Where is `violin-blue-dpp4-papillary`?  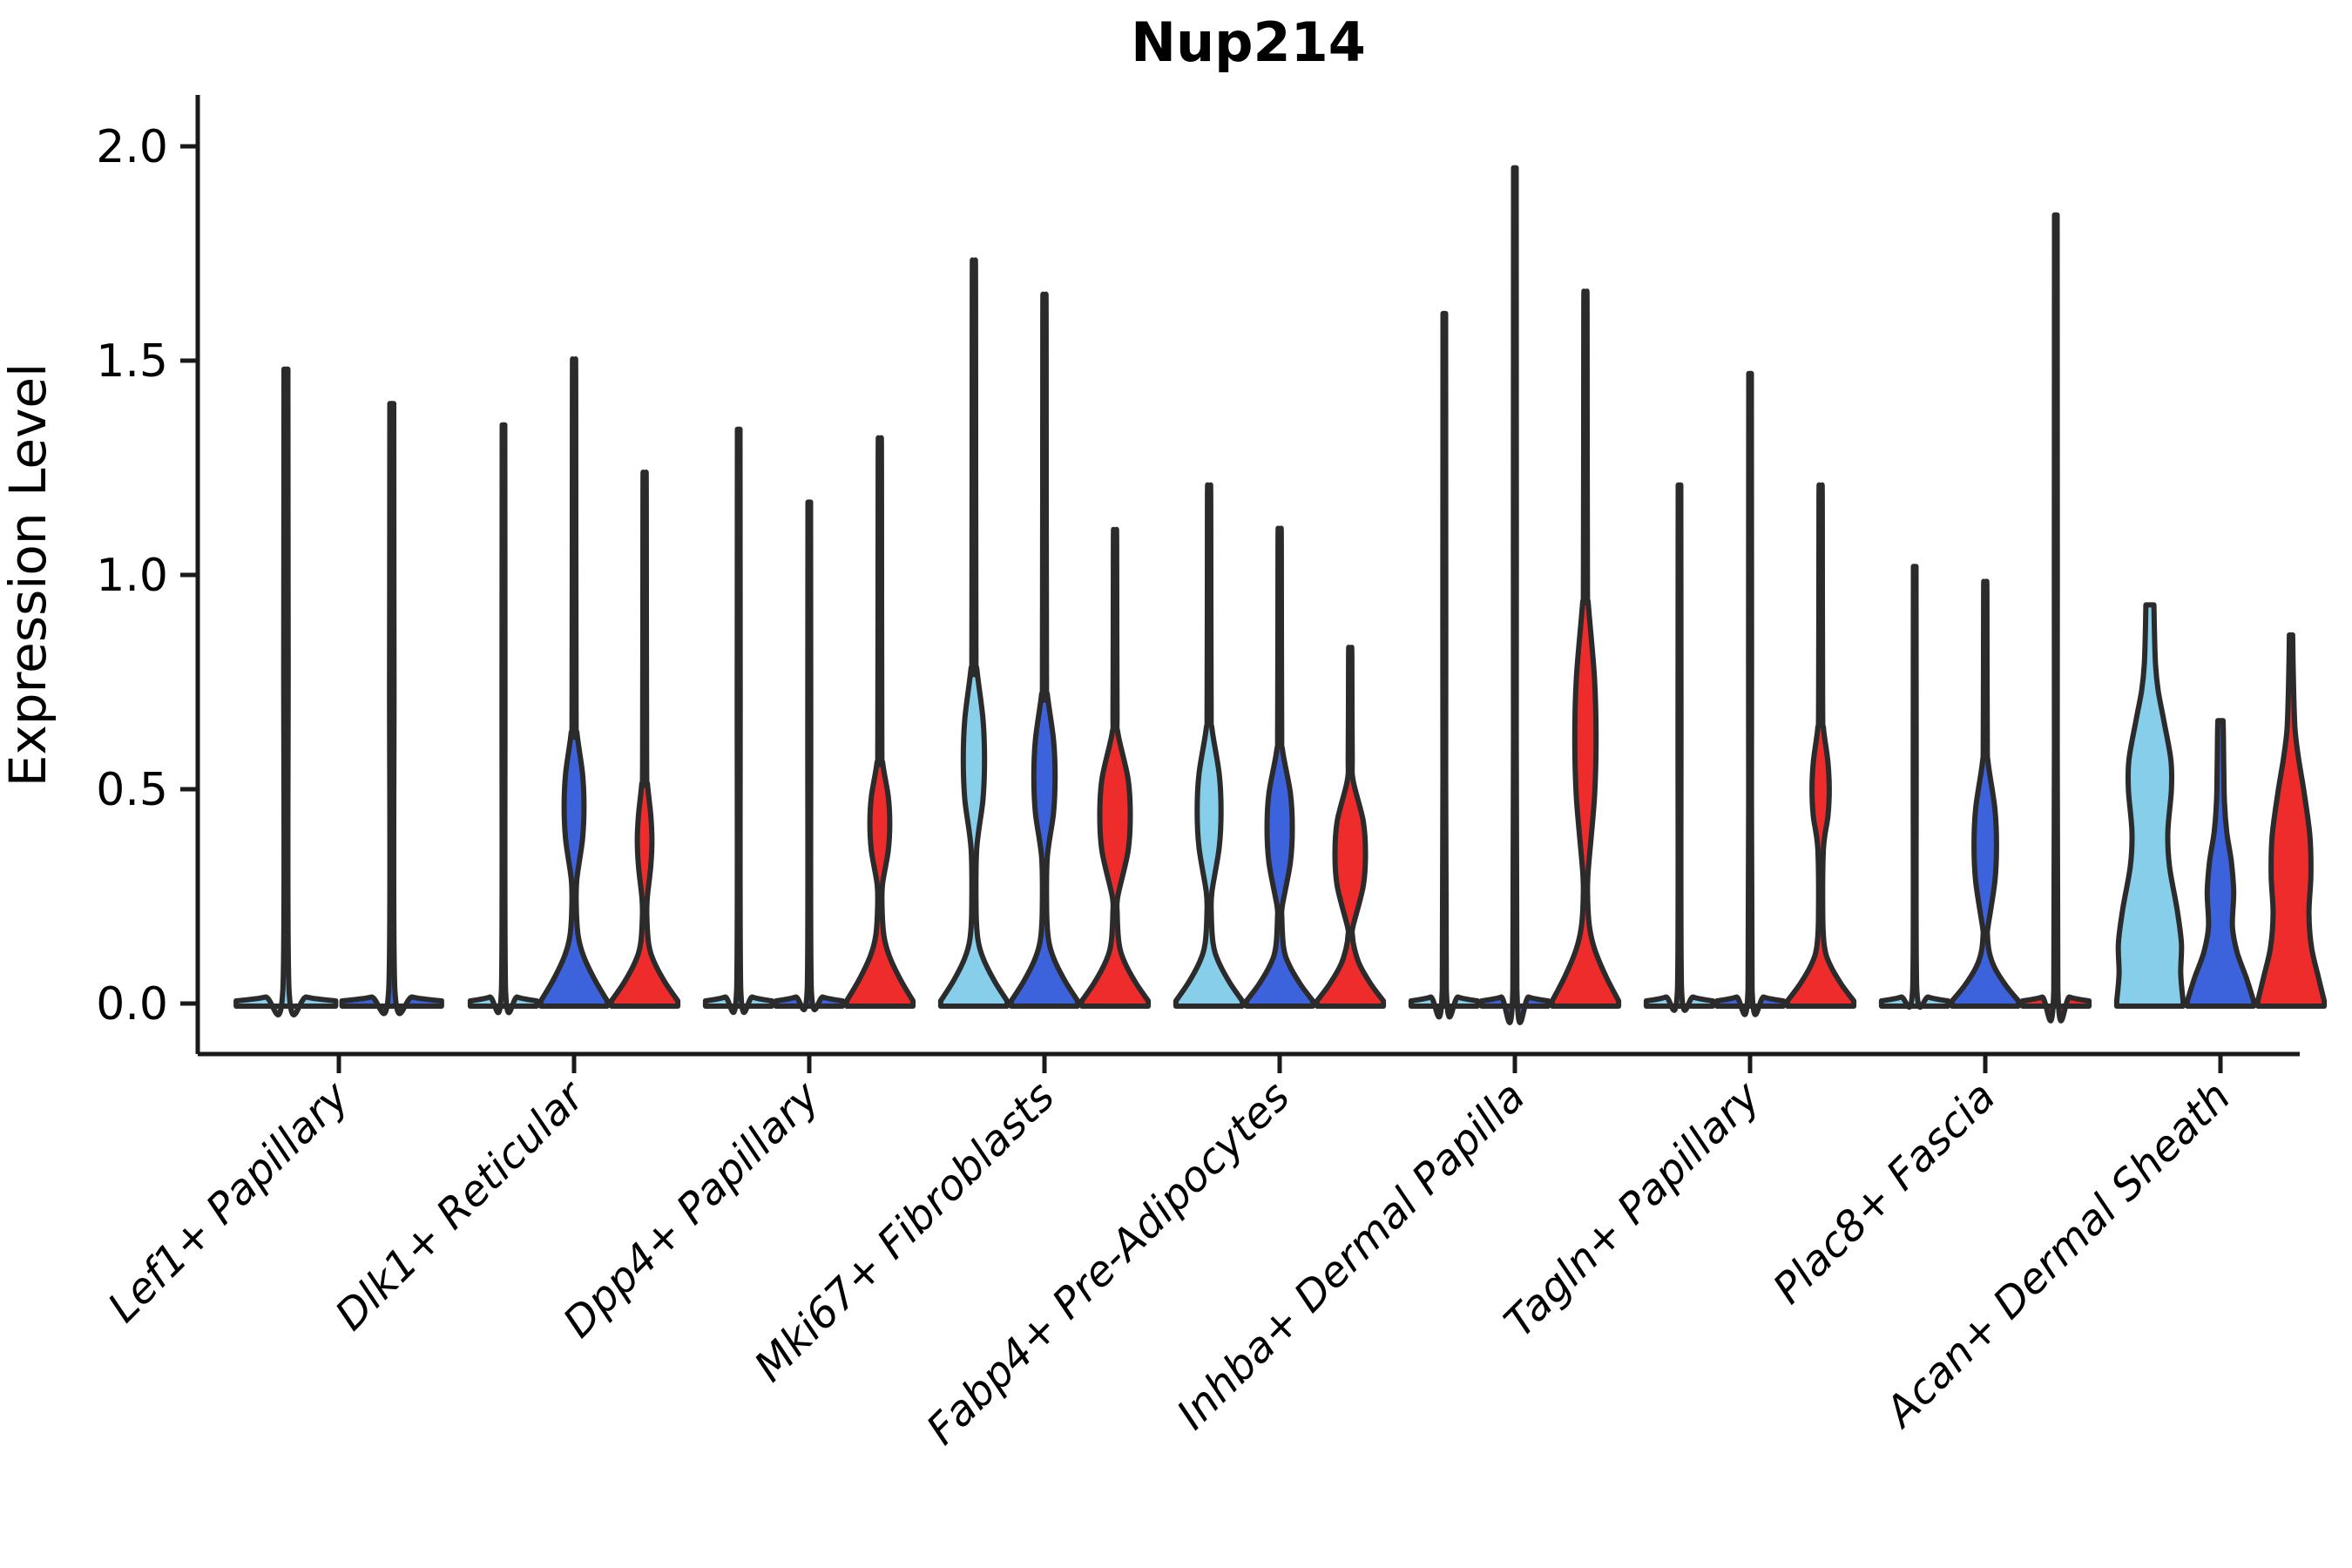
violin-blue-dpp4-papillary is located at coordinates (810, 756).